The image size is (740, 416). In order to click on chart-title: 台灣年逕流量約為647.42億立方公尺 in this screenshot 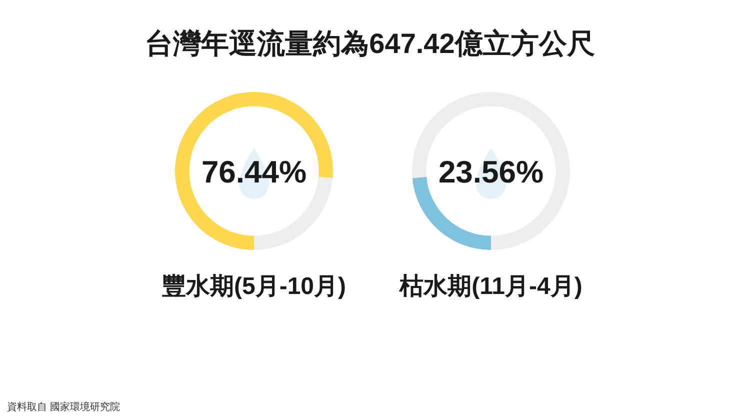, I will do `click(370, 44)`.